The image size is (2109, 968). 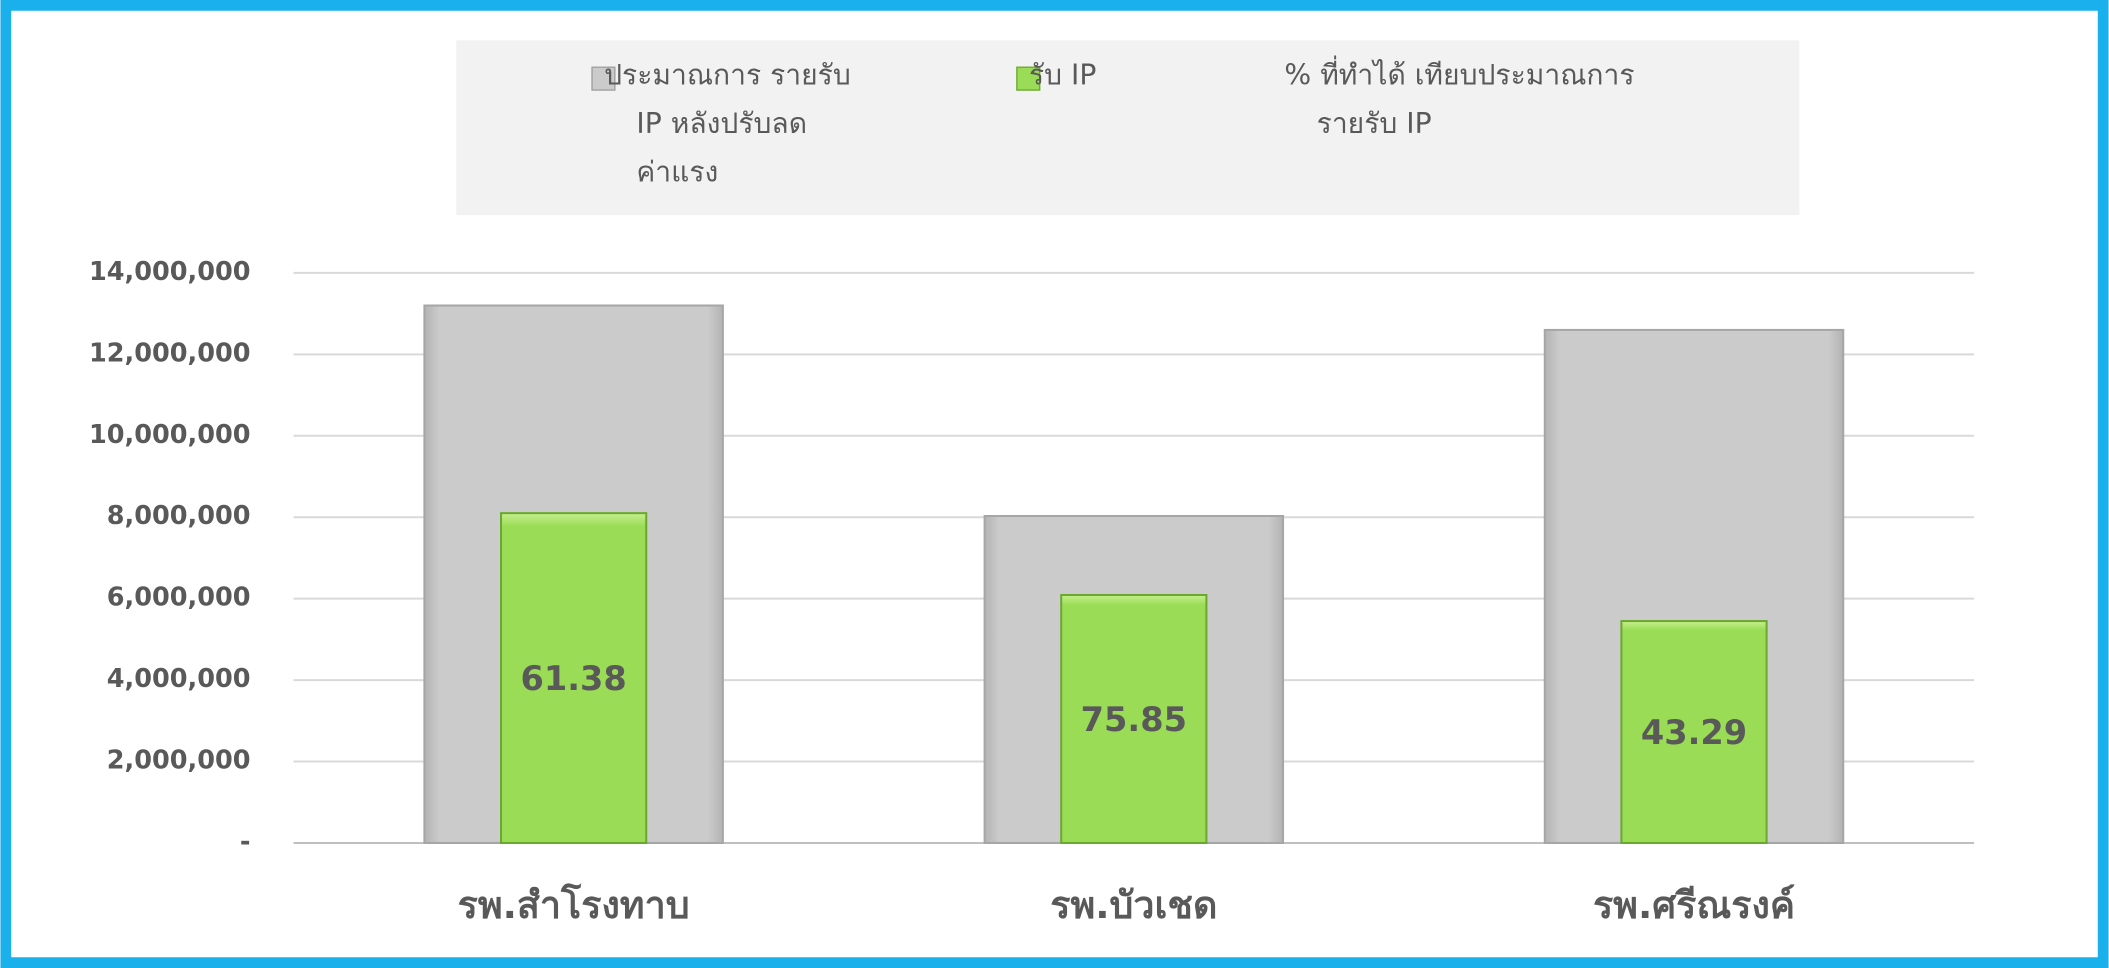 I want to click on legend-label: ประมาณการ รายรับ IP หลังปรับลดค่าแรง, so click(x=727, y=124).